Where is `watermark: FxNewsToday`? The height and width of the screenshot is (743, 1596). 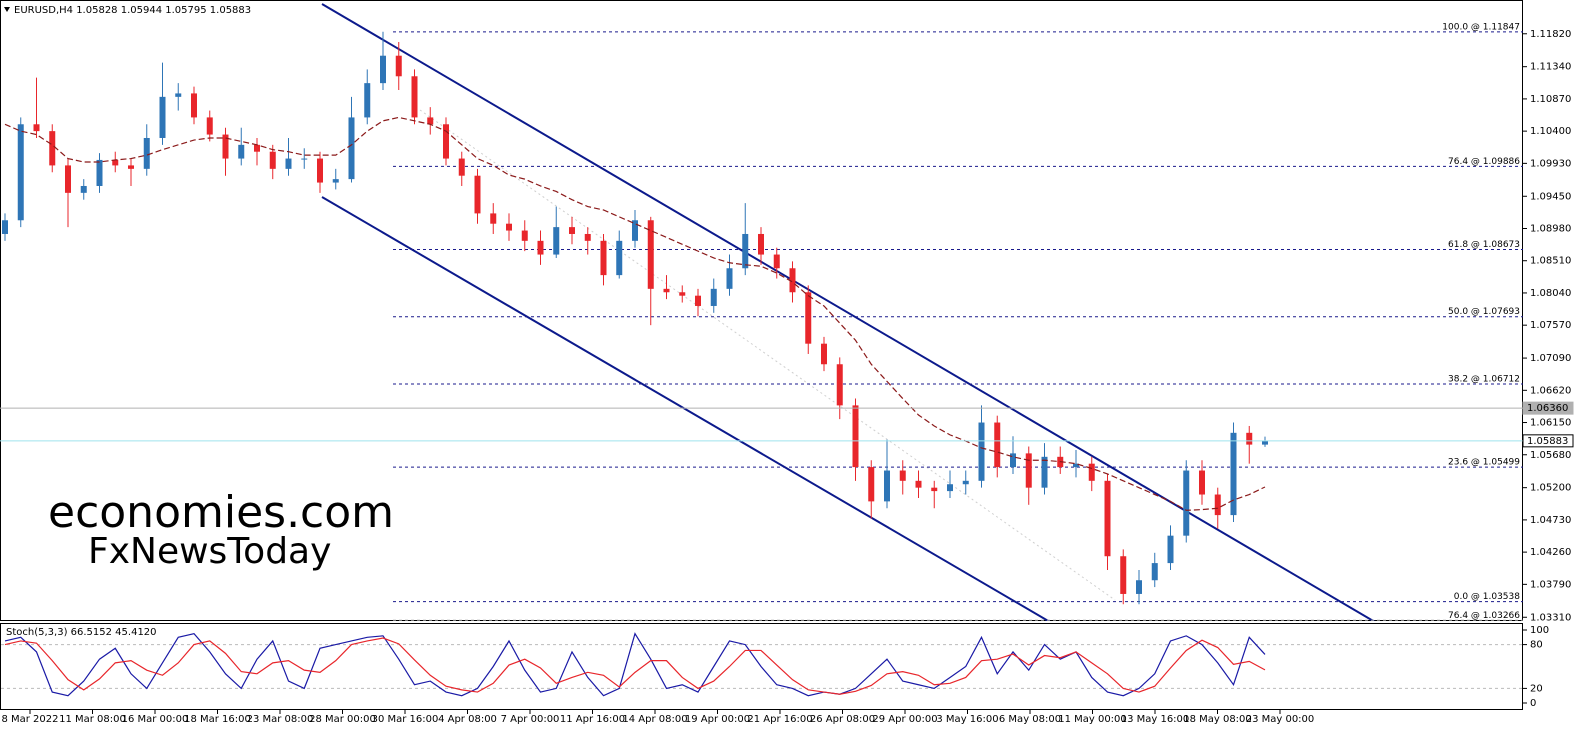 watermark: FxNewsToday is located at coordinates (209, 551).